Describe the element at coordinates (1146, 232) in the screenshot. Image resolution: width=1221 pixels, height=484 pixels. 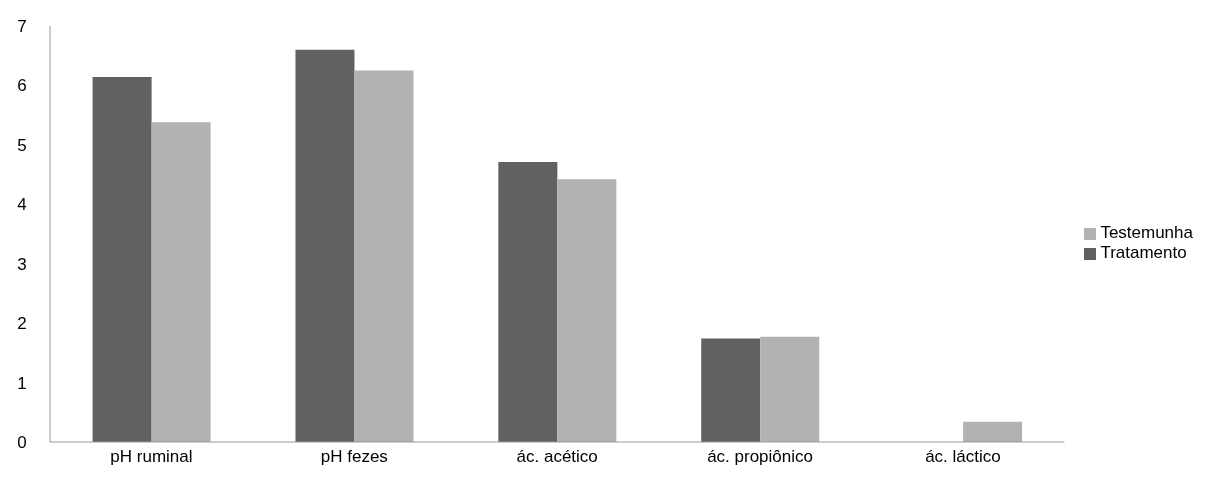
I see `legend-label: Testemunha` at that location.